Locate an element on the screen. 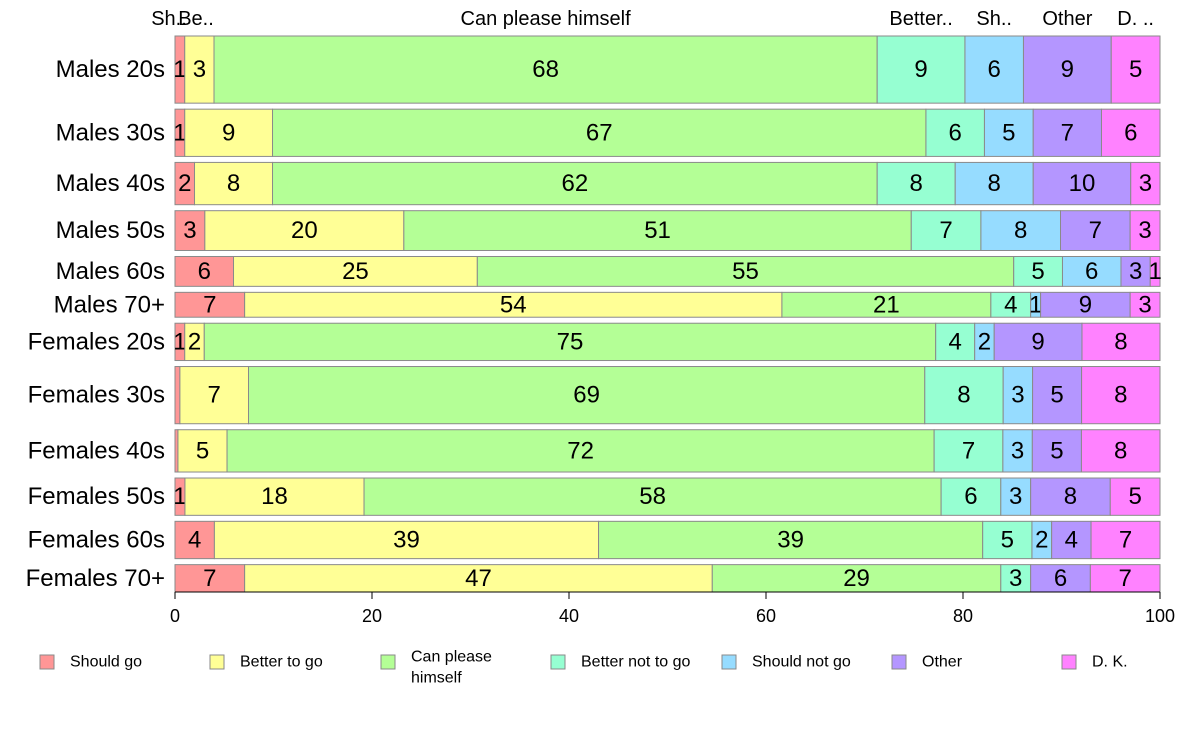 Image resolution: width=1188 pixels, height=736 pixels. segment-value-label: 10 is located at coordinates (1082, 183).